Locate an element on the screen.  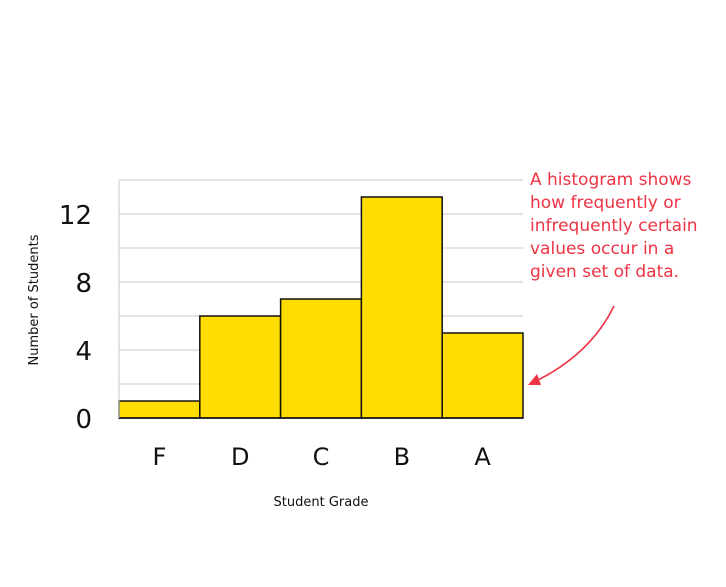
annotation-arrow is located at coordinates (574, 344).